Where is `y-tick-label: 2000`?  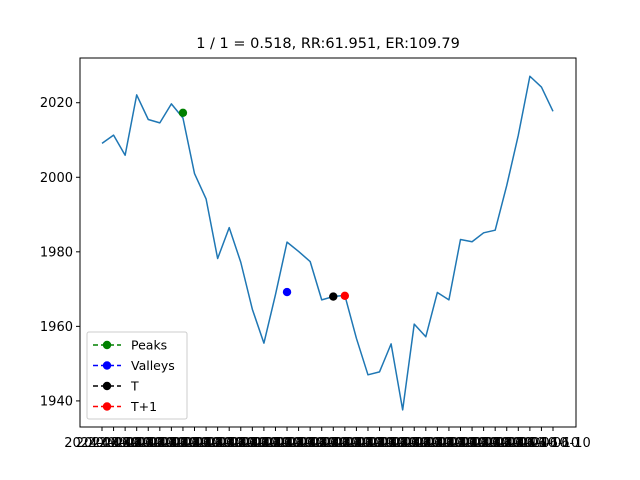 y-tick-label: 2000 is located at coordinates (56, 178).